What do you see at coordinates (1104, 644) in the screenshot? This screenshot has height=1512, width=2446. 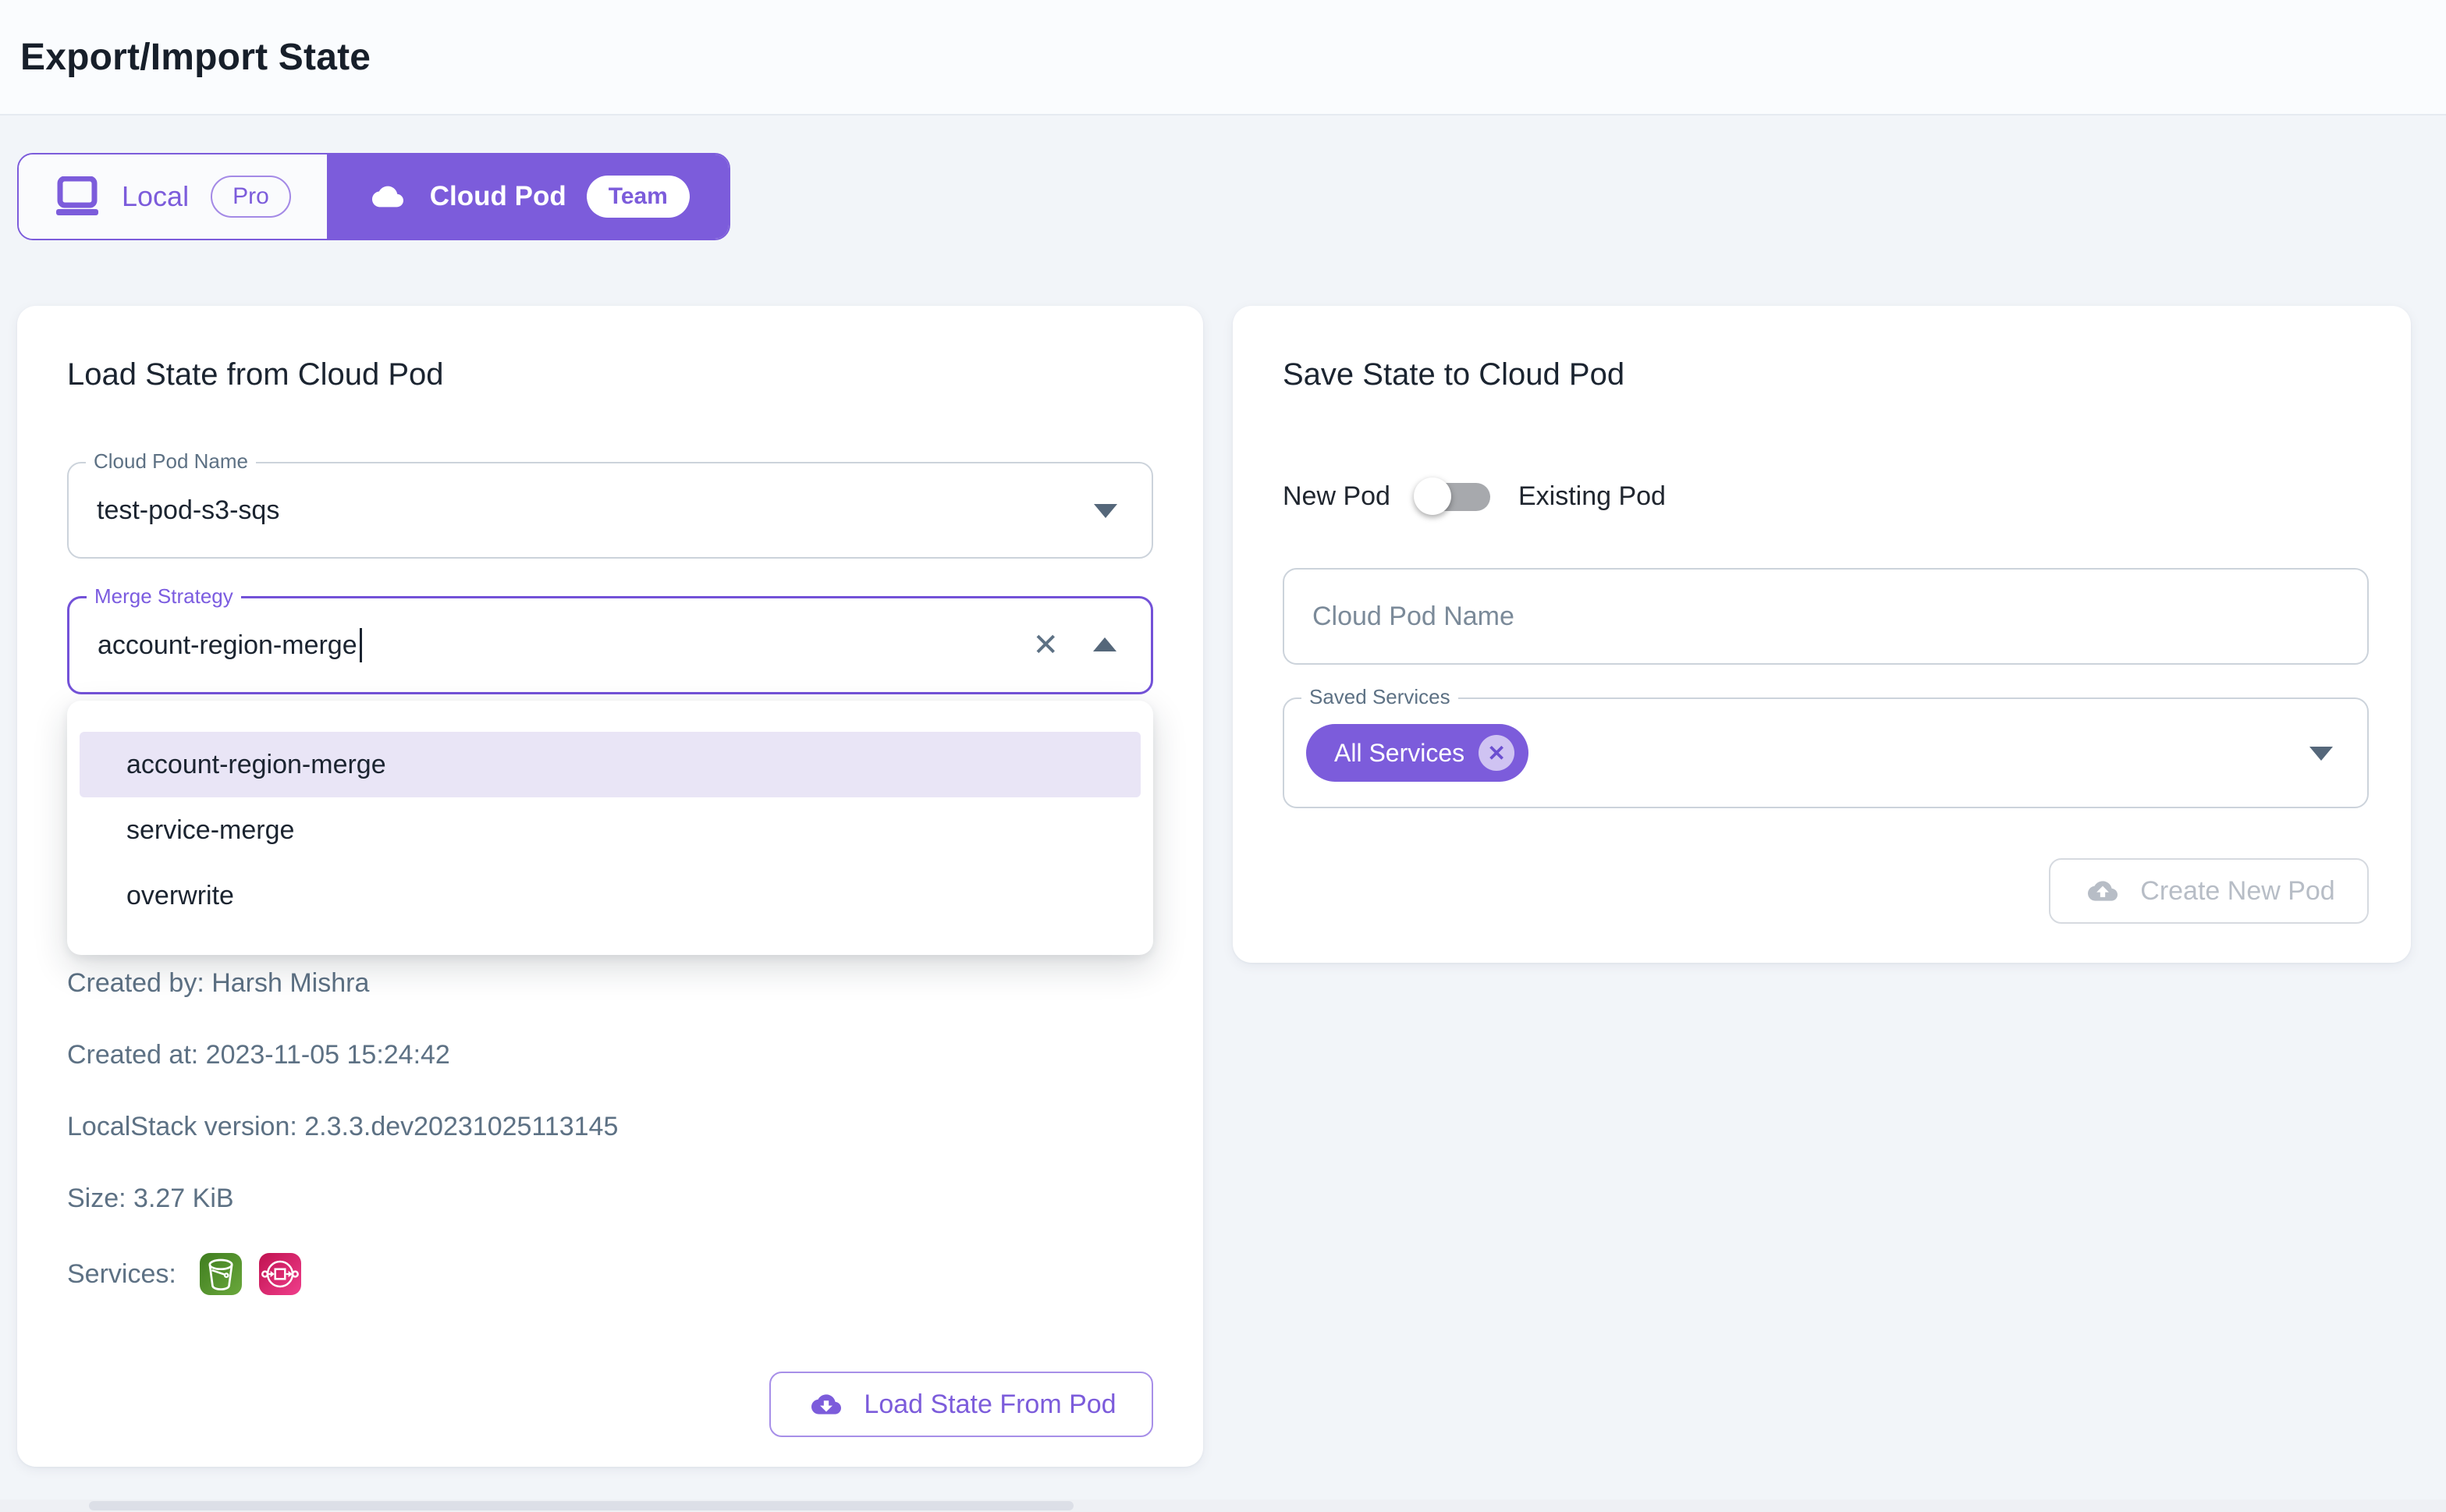 I see `chevron-up-icon` at bounding box center [1104, 644].